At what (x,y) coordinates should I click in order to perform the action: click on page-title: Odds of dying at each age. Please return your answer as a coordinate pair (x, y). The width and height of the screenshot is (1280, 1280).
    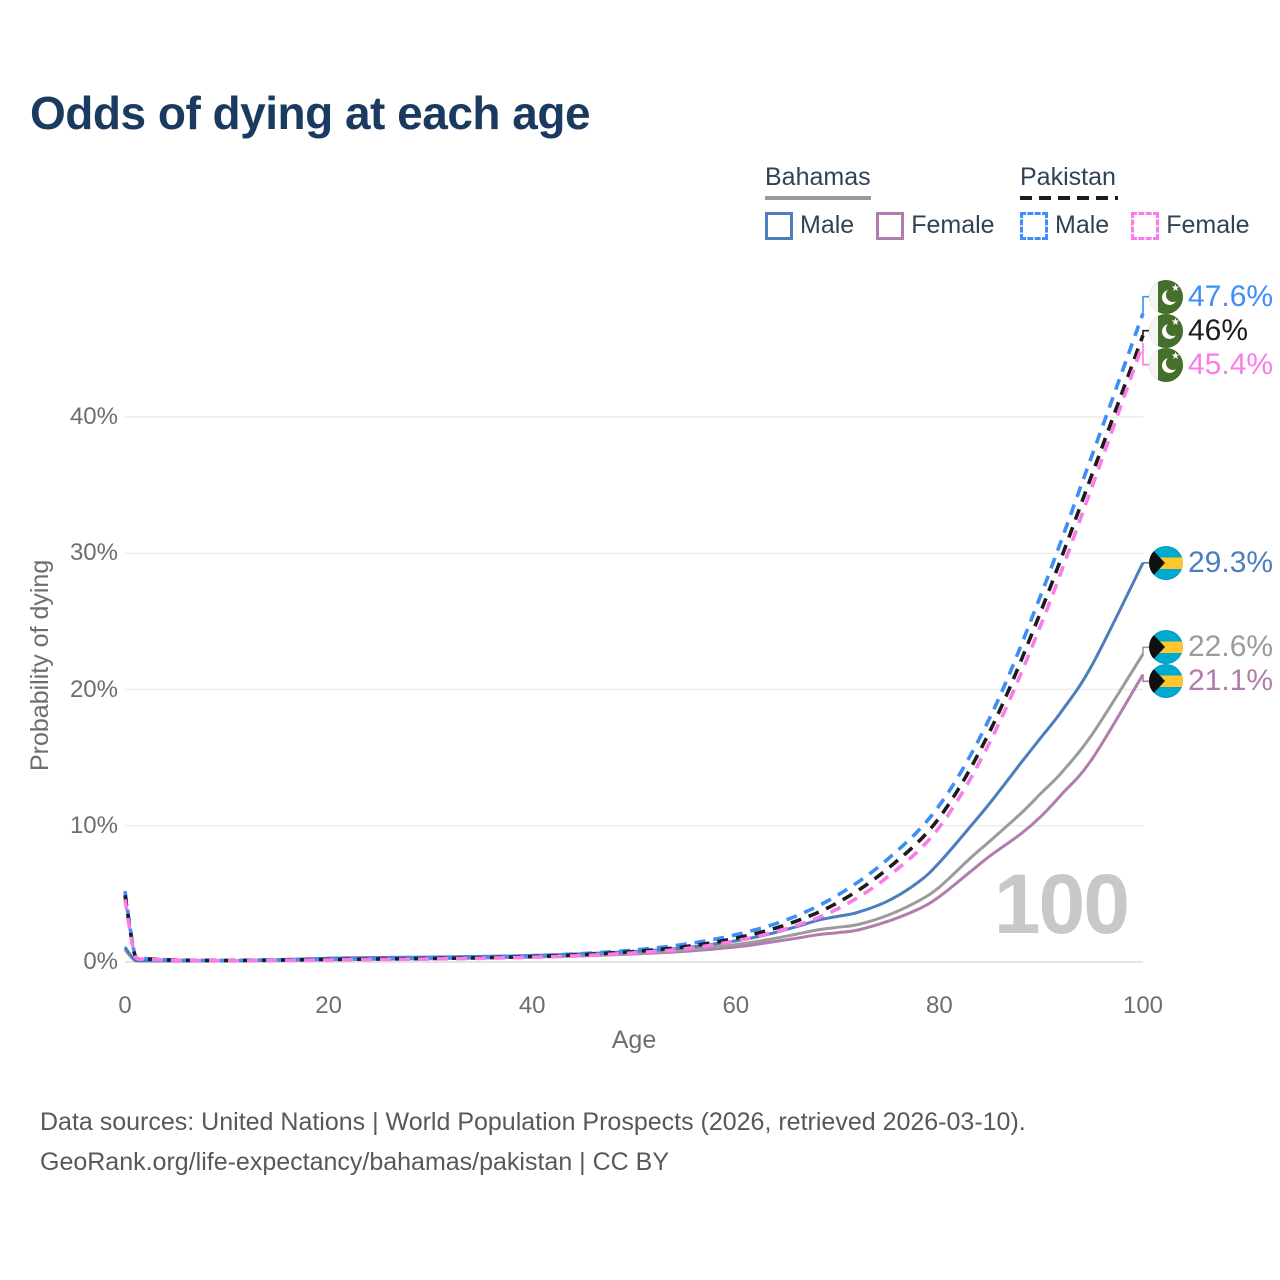
    Looking at the image, I should click on (310, 113).